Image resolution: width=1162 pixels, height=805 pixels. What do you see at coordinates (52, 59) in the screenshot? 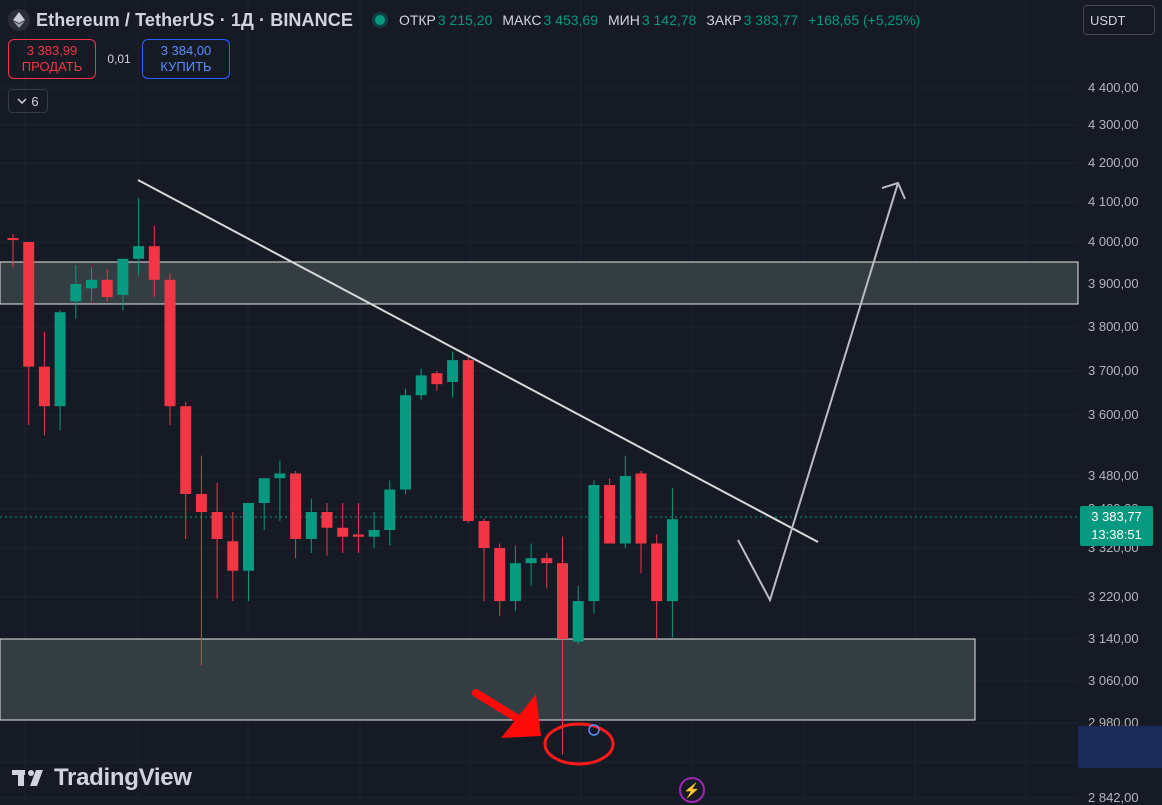
I see `sell-button: 3 383,99 ПРОДАТЬ` at bounding box center [52, 59].